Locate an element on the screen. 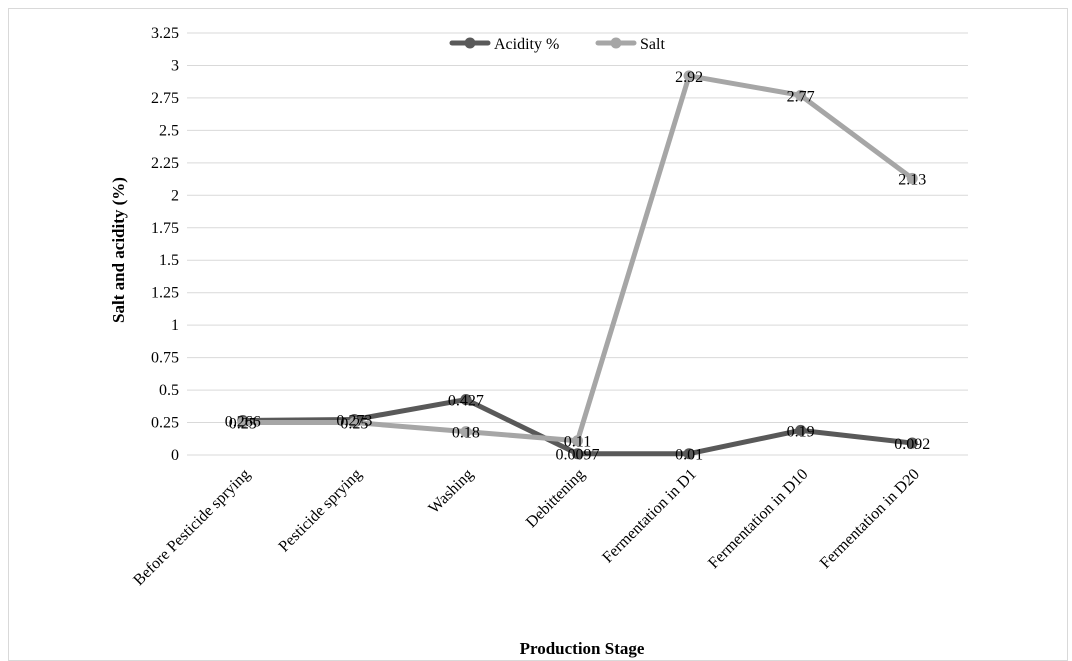 This screenshot has width=1072, height=661. y-tick-label: 3.25 is located at coordinates (165, 33).